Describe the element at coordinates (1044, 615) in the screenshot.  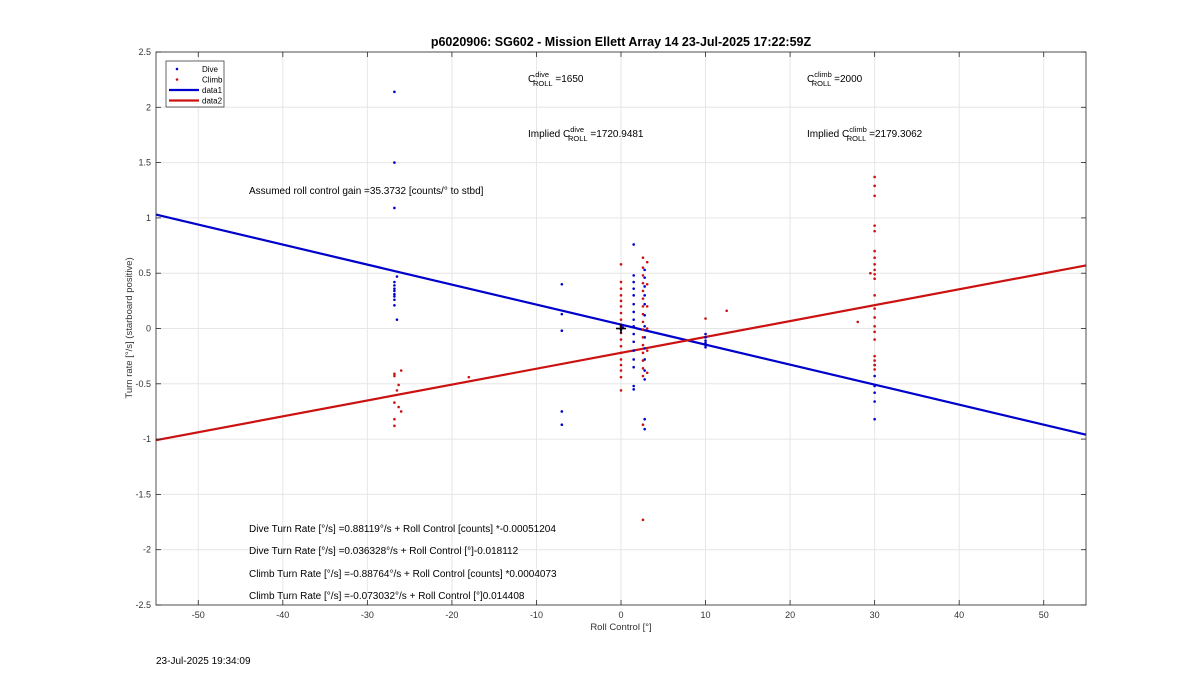
I see `x-tick-label: 50` at that location.